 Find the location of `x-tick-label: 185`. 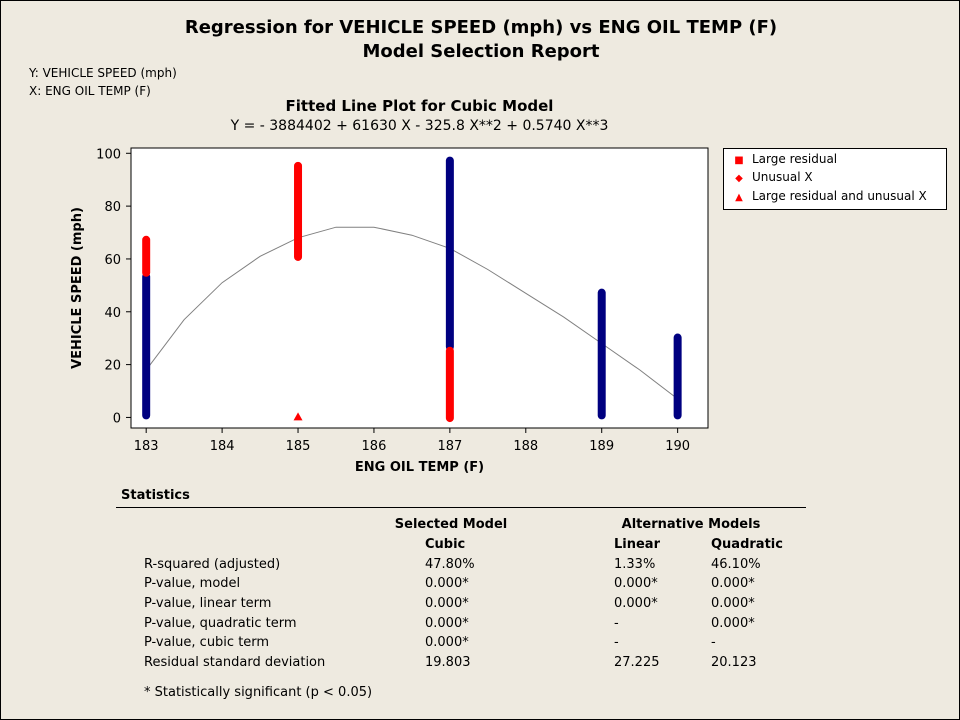

x-tick-label: 185 is located at coordinates (298, 446).